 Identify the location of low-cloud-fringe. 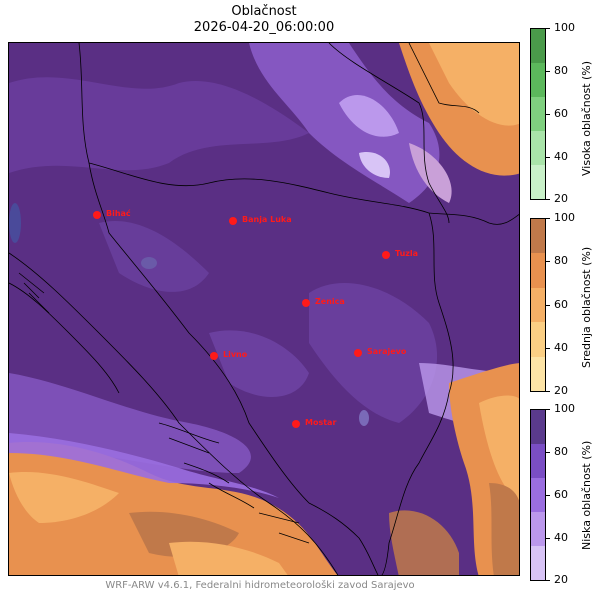
(144, 465).